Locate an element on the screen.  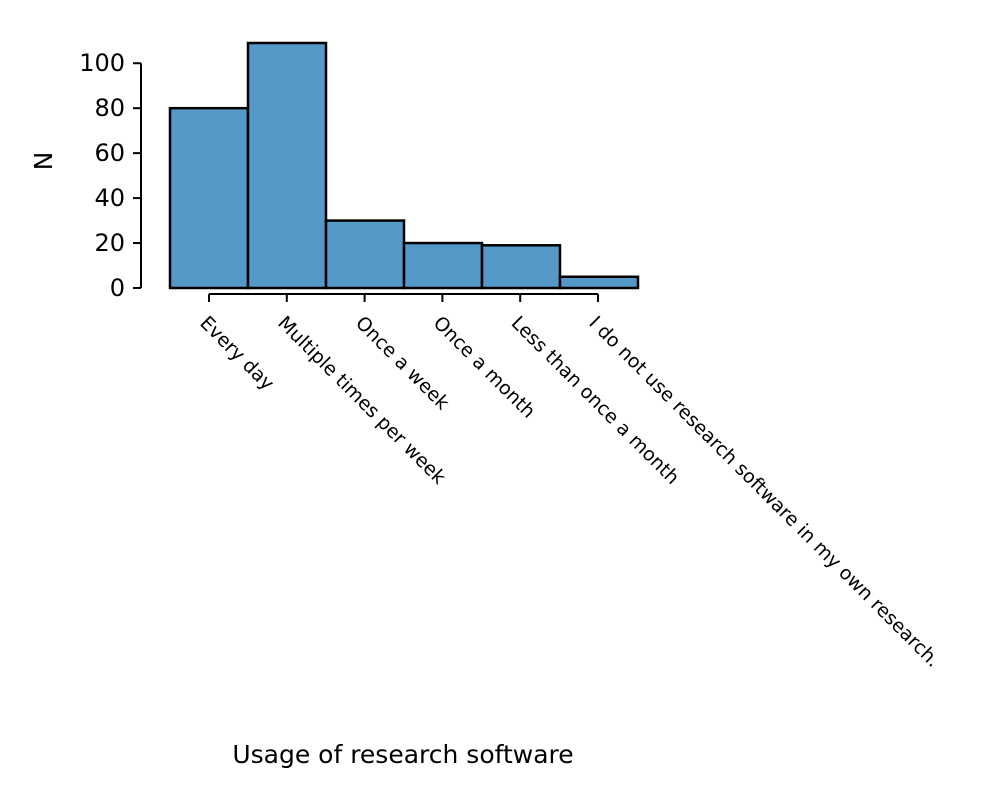
y-tick-label-2: 40 is located at coordinates (109, 198).